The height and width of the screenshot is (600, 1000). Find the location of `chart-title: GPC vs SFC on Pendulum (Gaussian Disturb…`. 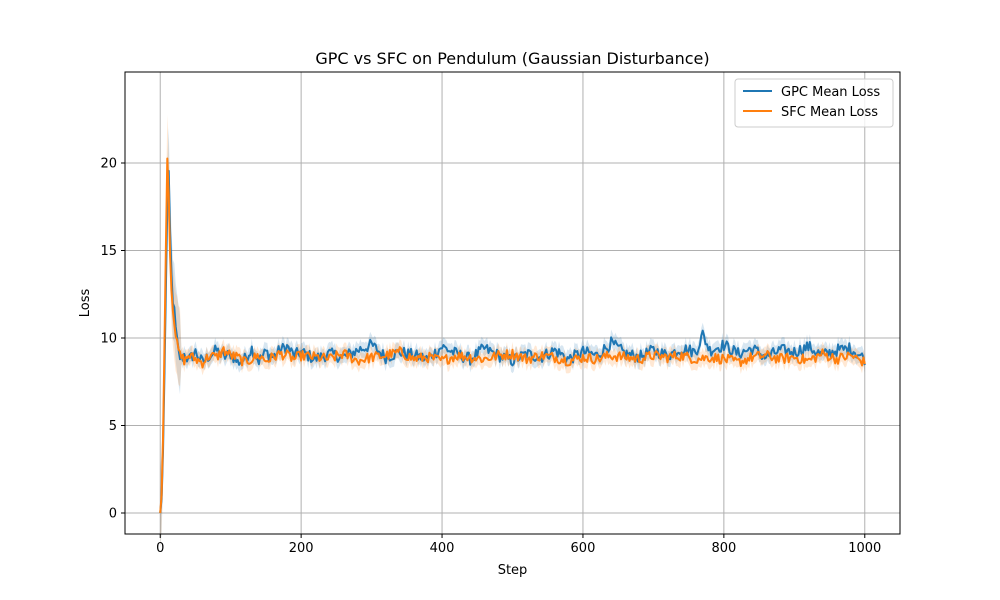

chart-title: GPC vs SFC on Pendulum (Gaussian Disturb… is located at coordinates (512, 58).